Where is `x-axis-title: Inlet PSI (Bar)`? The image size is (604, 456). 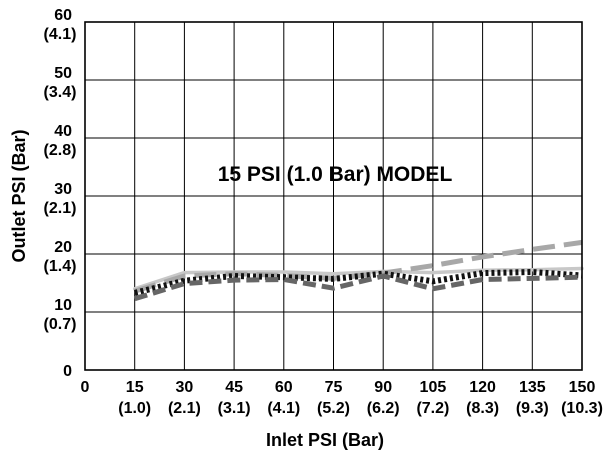 x-axis-title: Inlet PSI (Bar) is located at coordinates (325, 440).